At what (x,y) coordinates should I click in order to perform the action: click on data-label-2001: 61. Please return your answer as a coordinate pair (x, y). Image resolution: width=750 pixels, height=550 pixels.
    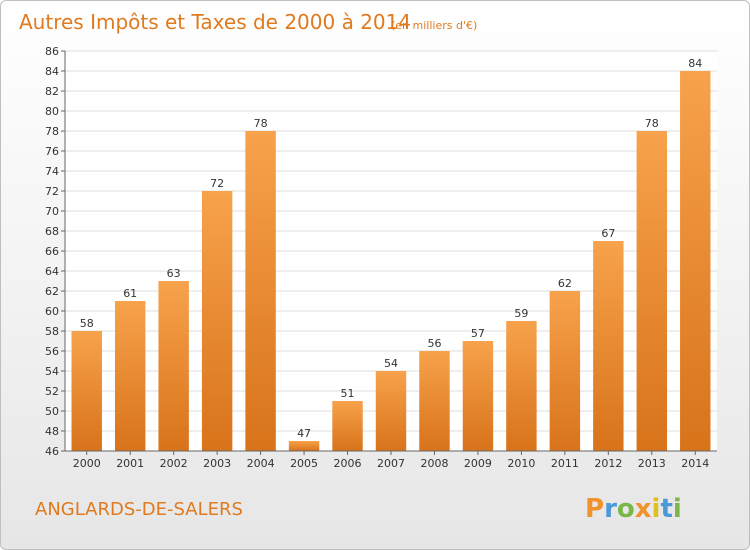
    Looking at the image, I should click on (130, 293).